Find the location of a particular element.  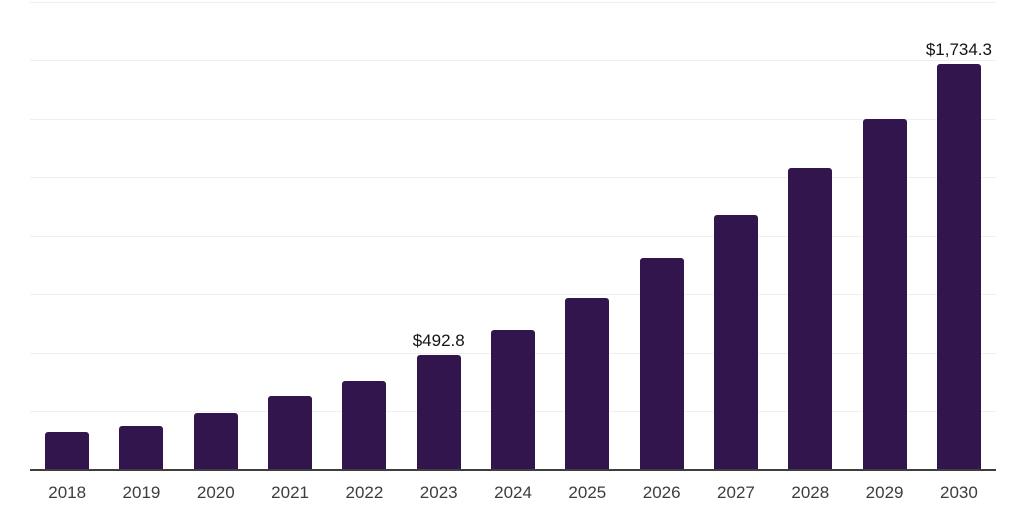

bar-2020 is located at coordinates (215, 441).